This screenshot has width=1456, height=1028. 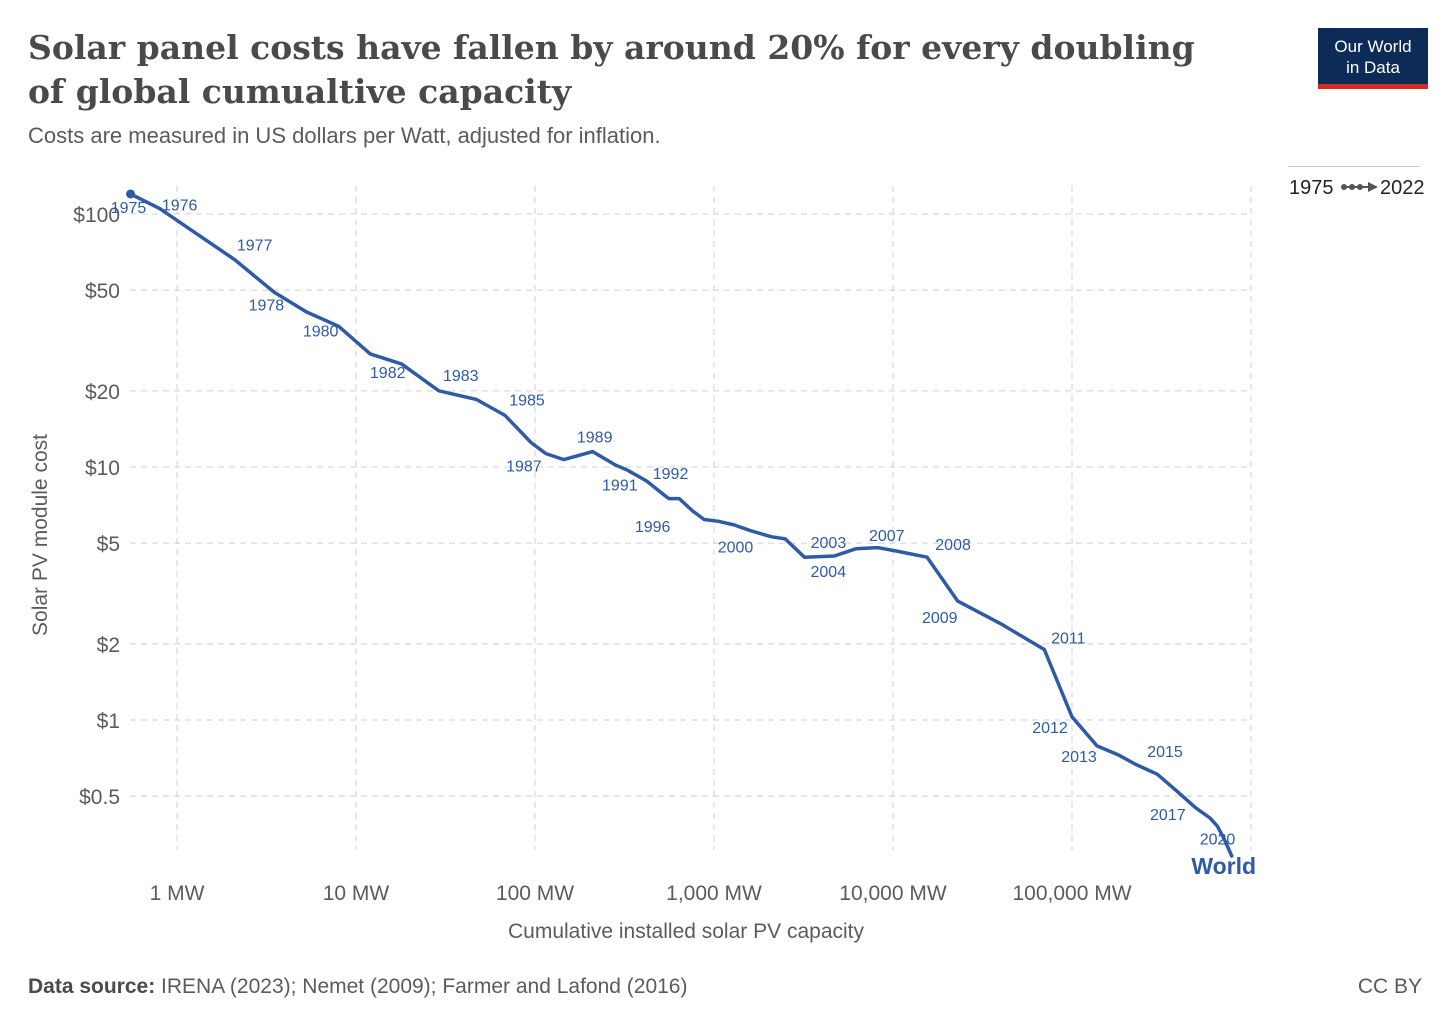 I want to click on year-label: 2011, so click(x=1068, y=638).